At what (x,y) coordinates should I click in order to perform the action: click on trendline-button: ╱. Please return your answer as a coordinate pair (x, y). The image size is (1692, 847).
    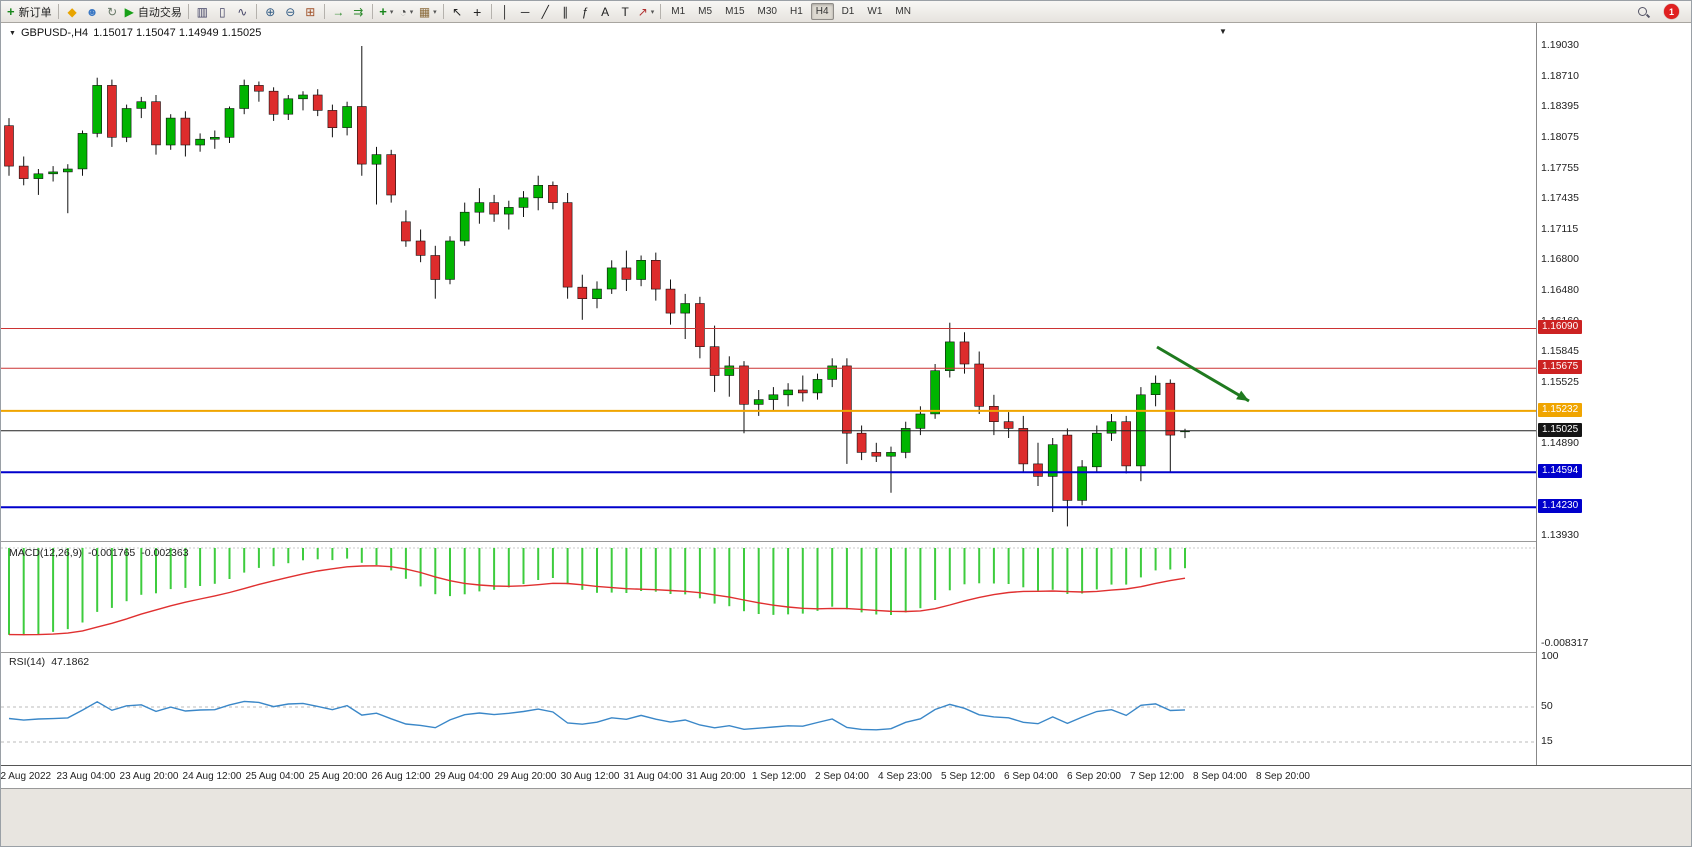
    Looking at the image, I should click on (545, 12).